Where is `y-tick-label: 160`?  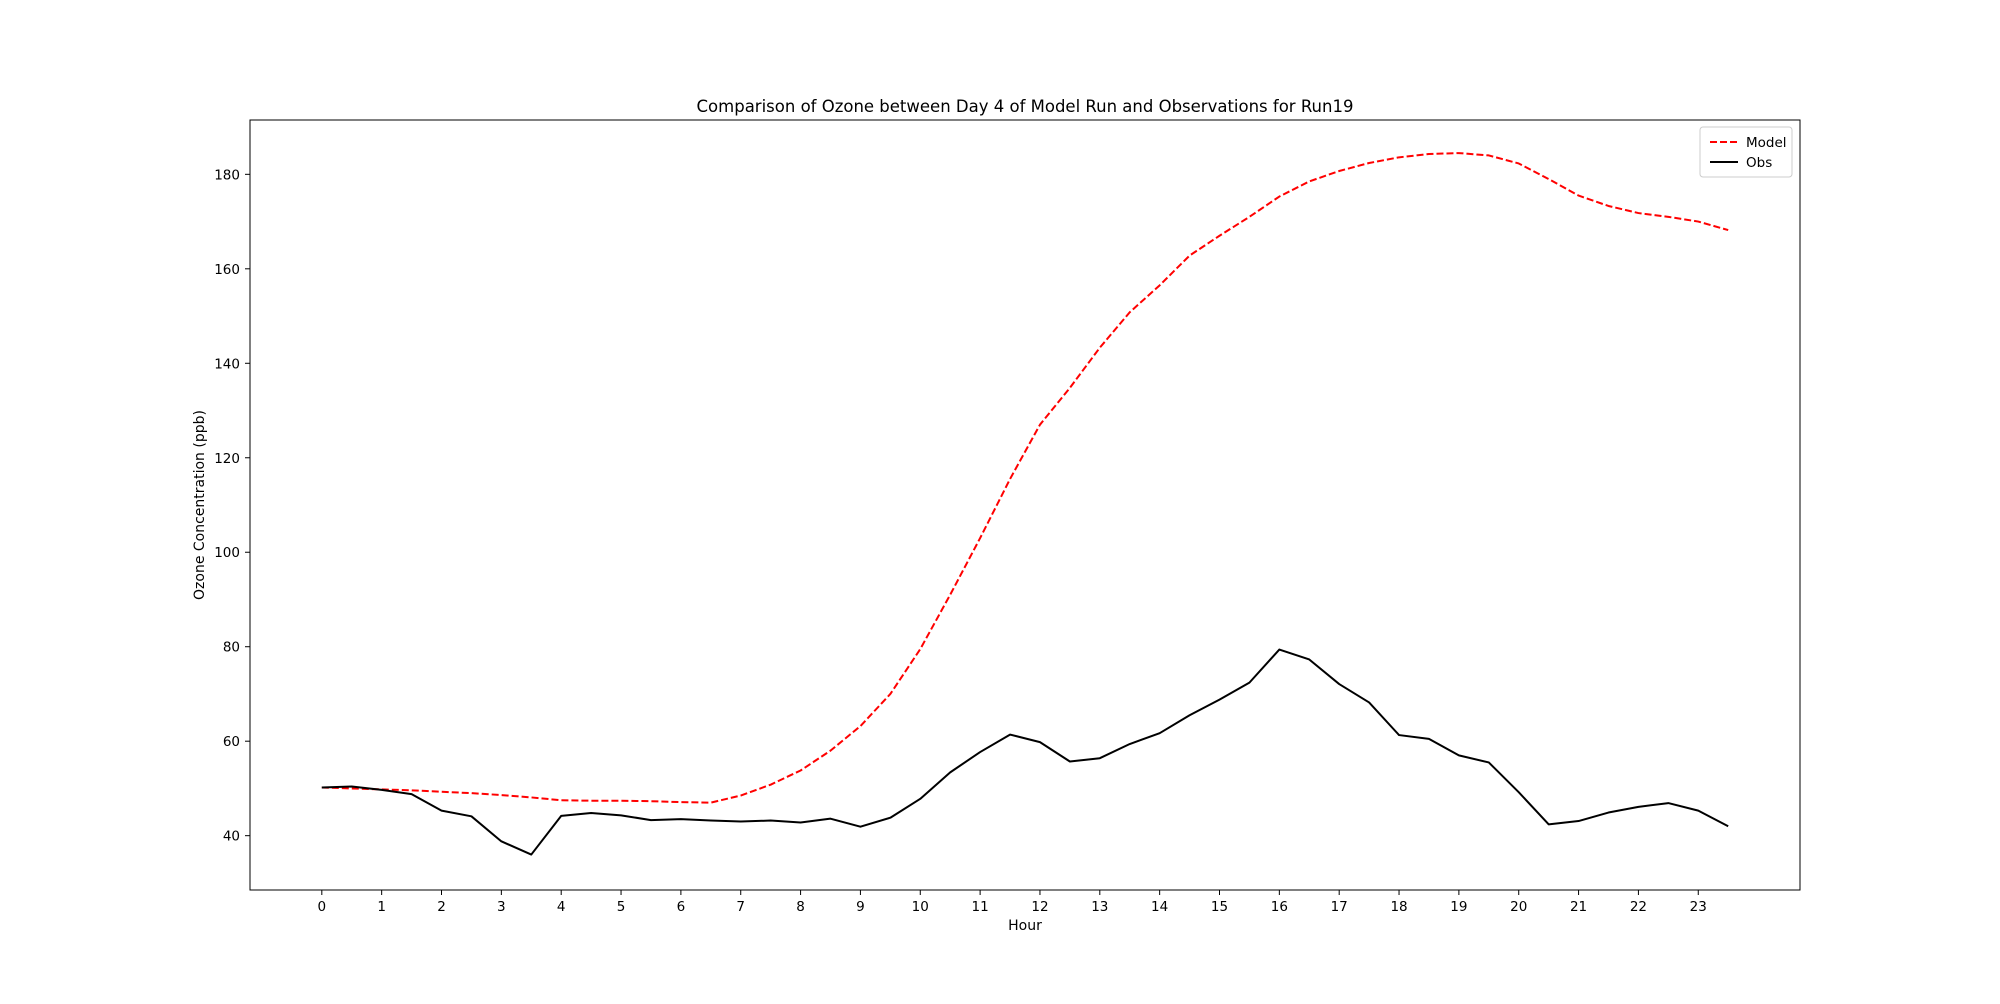 y-tick-label: 160 is located at coordinates (227, 270).